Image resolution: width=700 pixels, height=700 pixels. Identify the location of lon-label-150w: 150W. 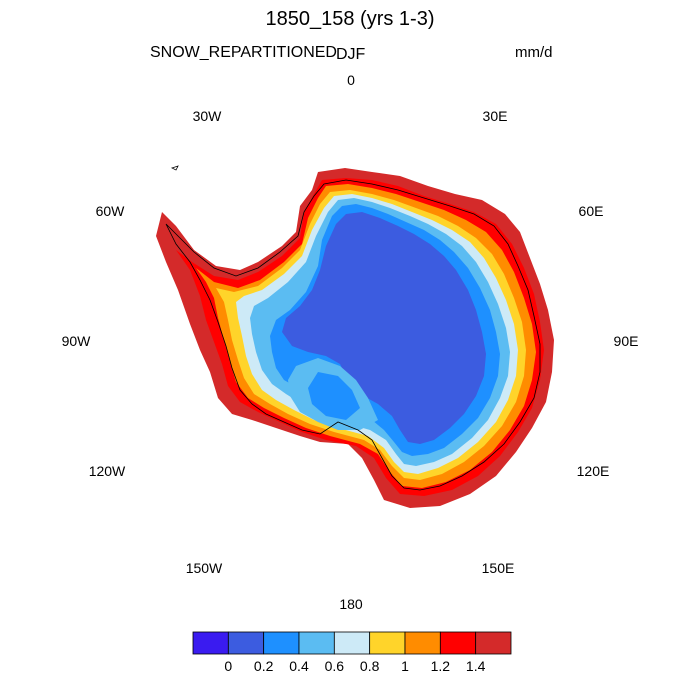
(204, 568).